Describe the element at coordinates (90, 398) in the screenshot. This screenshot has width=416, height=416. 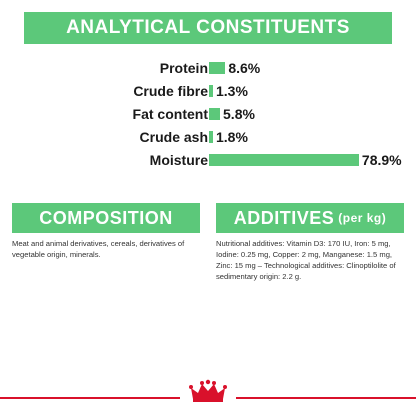
I see `footer-line-left` at that location.